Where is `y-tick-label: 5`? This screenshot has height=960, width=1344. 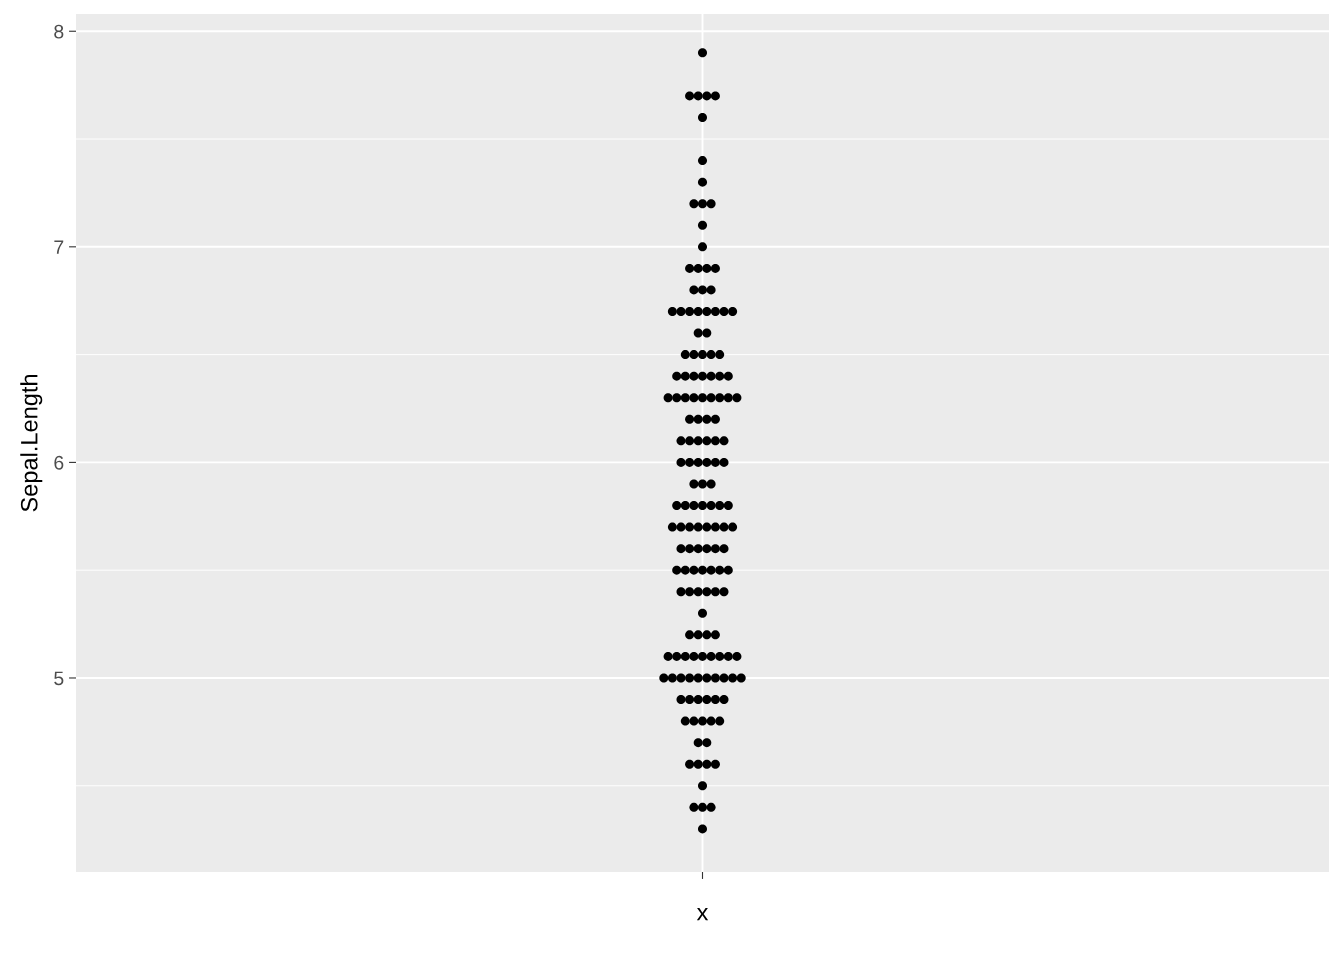
y-tick-label: 5 is located at coordinates (59, 678).